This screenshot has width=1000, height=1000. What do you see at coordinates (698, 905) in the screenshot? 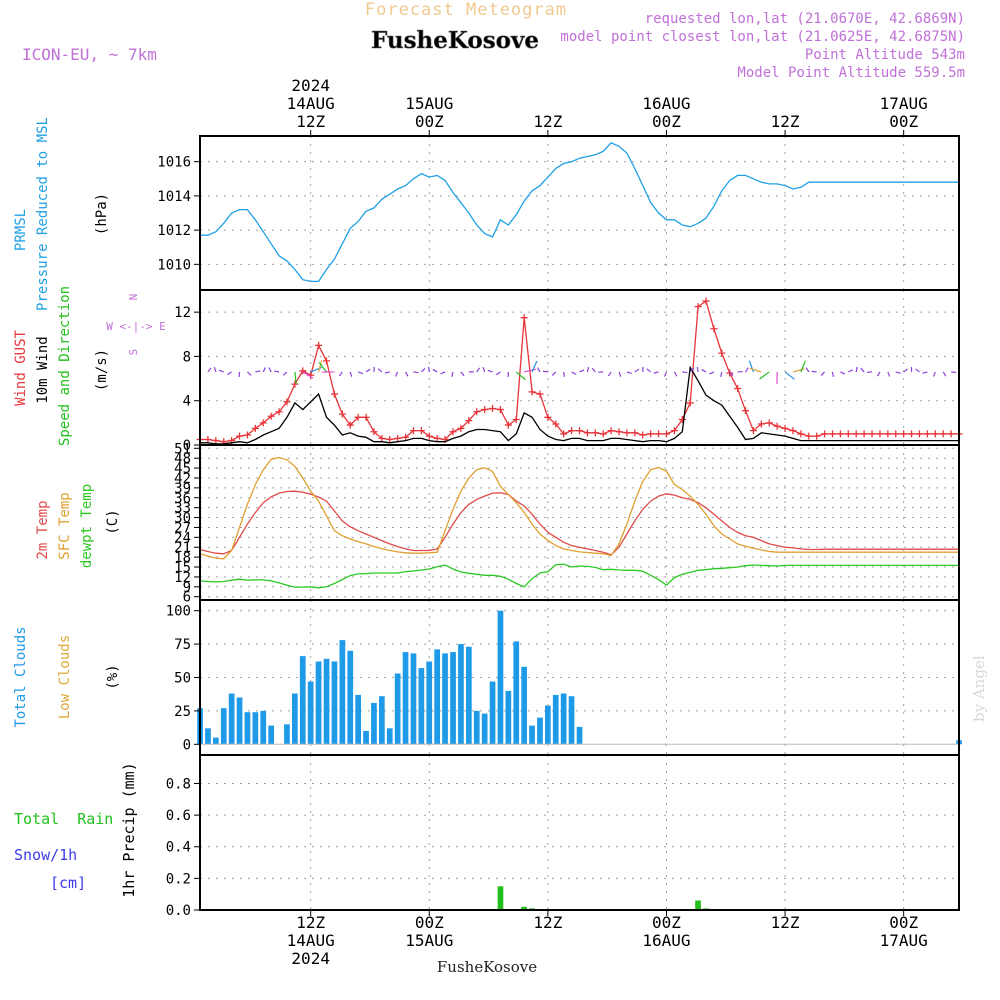
I see `precip-bar` at bounding box center [698, 905].